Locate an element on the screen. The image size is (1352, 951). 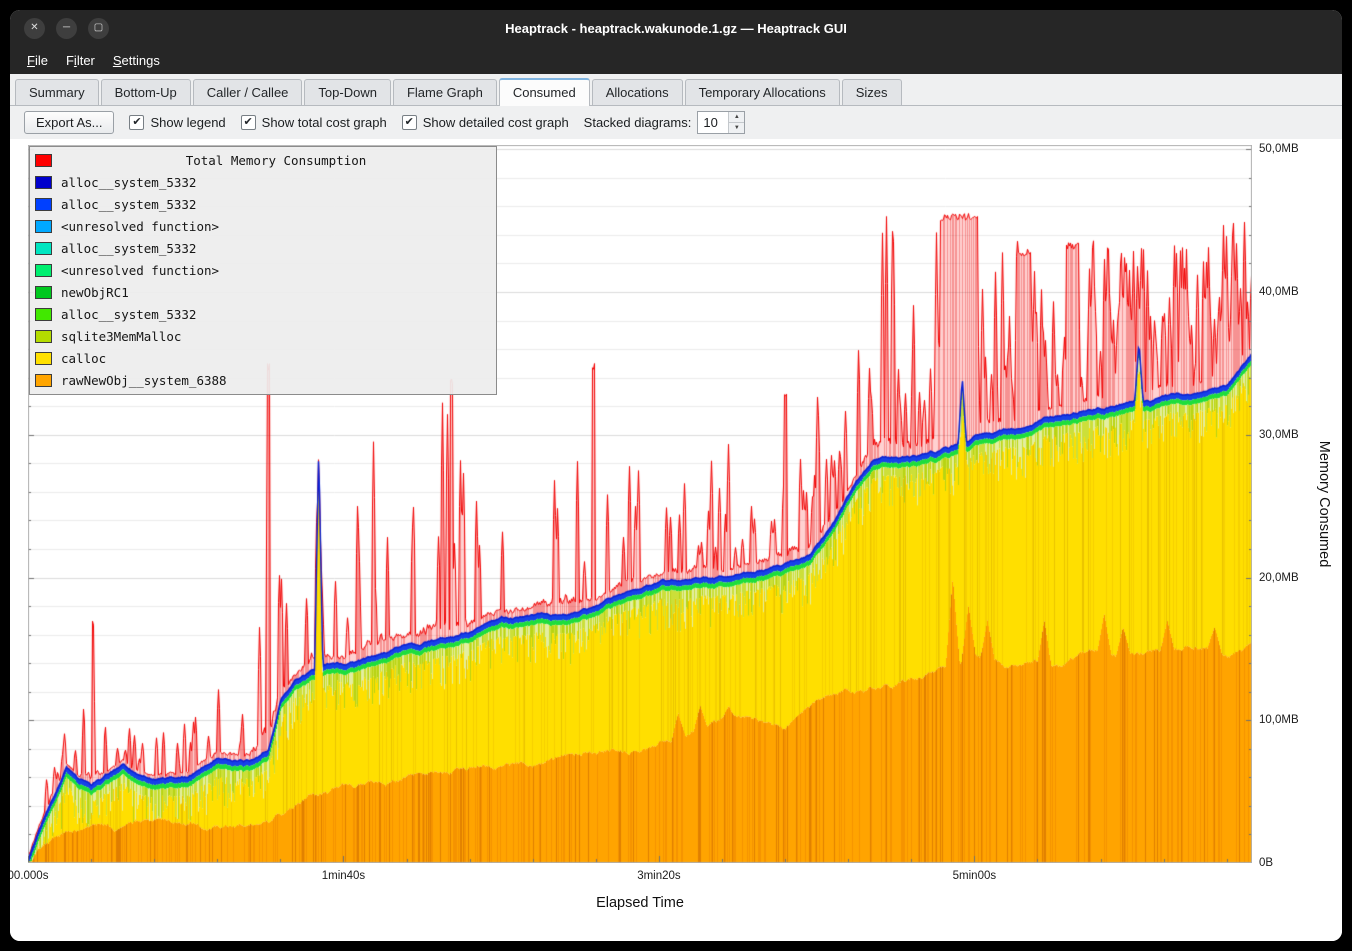
titlebar-controls: ✕ ─ ▢ is located at coordinates (59, 28).